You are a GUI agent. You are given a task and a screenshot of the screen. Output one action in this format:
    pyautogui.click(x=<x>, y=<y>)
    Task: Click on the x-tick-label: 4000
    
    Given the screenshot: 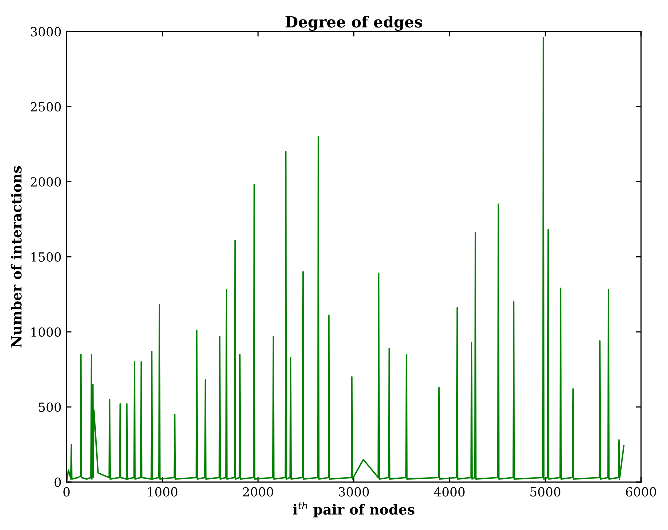 What is the action you would take?
    pyautogui.click(x=449, y=492)
    